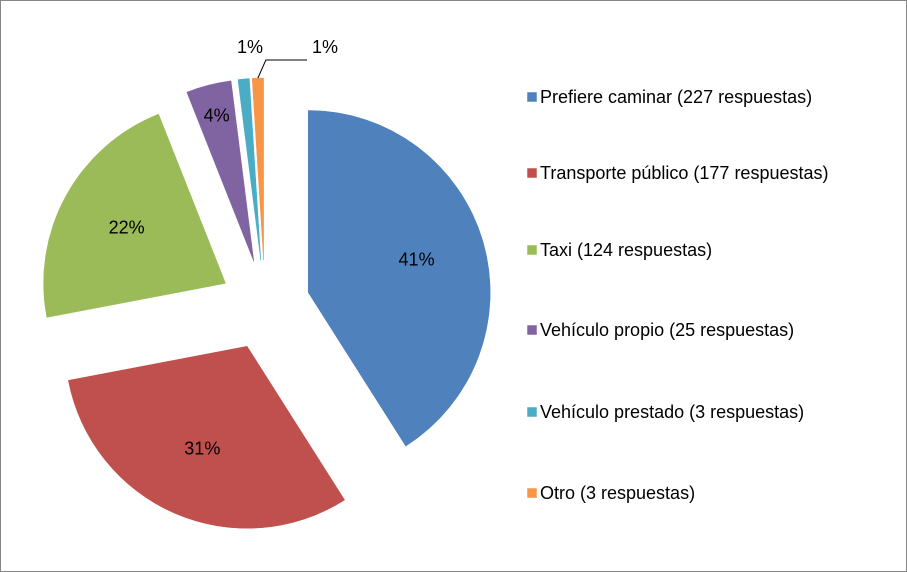 This screenshot has width=907, height=572. What do you see at coordinates (672, 412) in the screenshot?
I see `legend-label: Vehículo prestado (3 respuestas)` at bounding box center [672, 412].